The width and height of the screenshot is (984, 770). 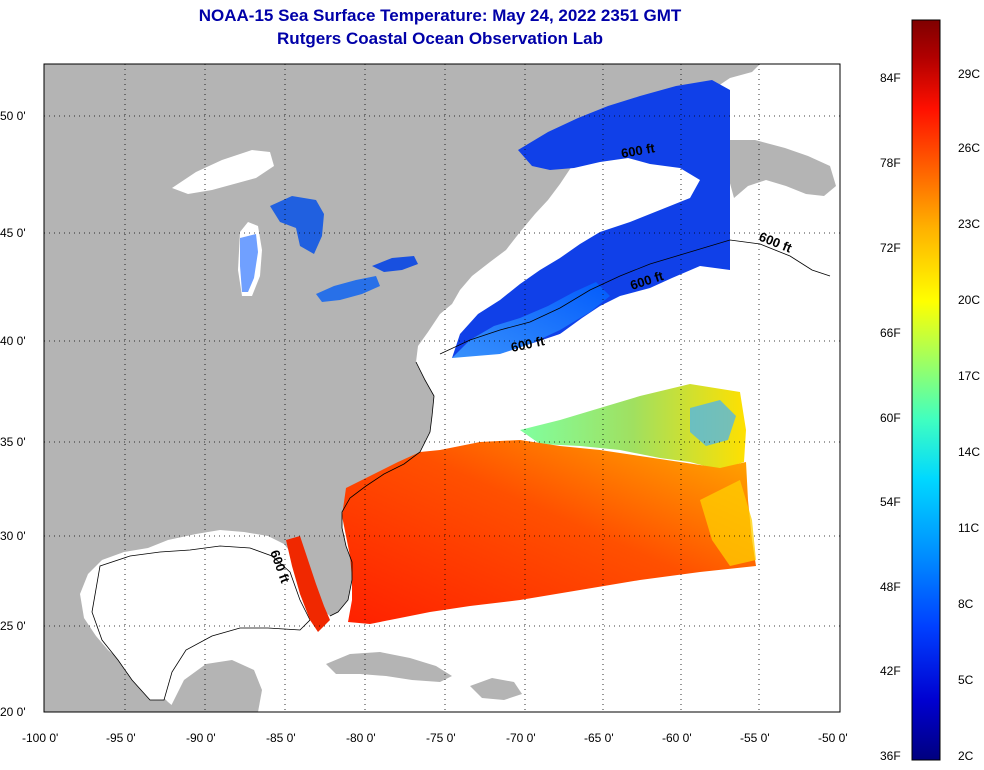 I want to click on colorbar-f-label: 84F, so click(x=890, y=78).